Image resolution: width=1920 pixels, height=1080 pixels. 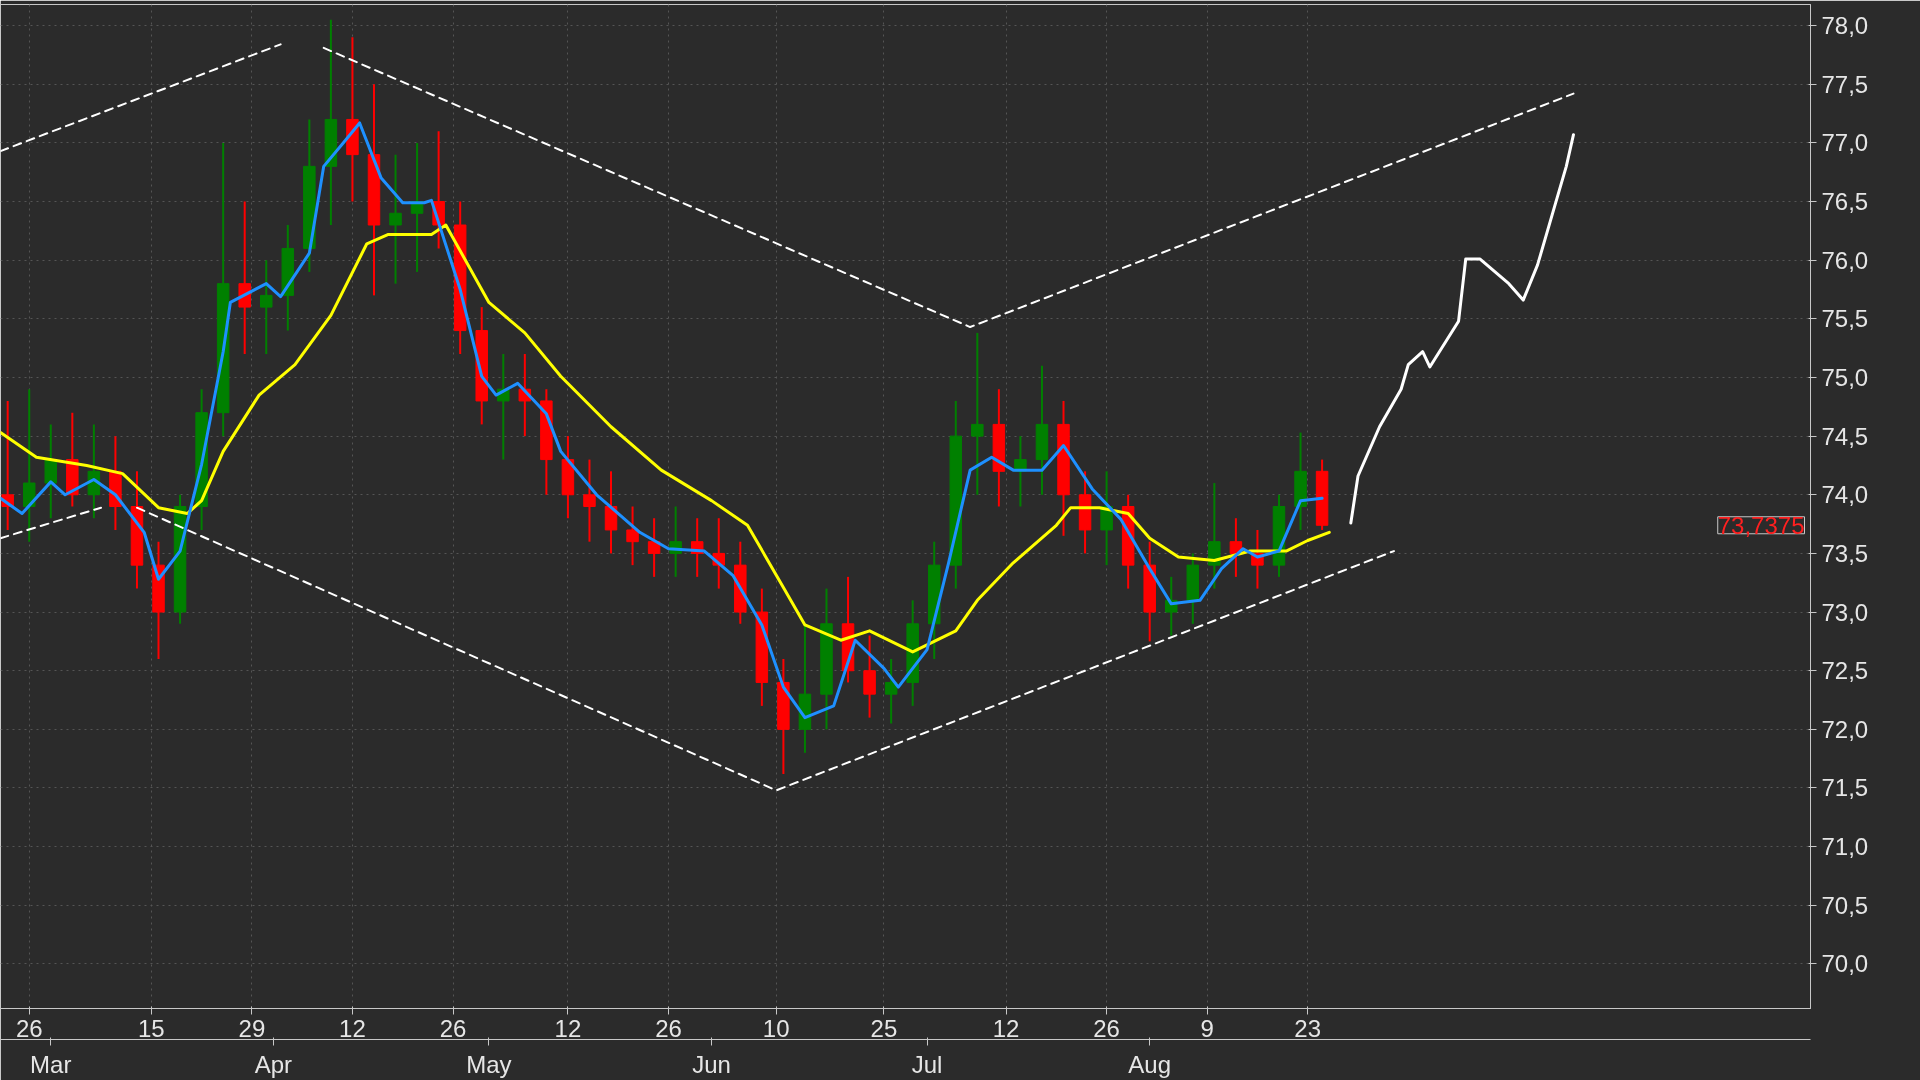 What do you see at coordinates (1845, 260) in the screenshot?
I see `y-tick-label: 76,0` at bounding box center [1845, 260].